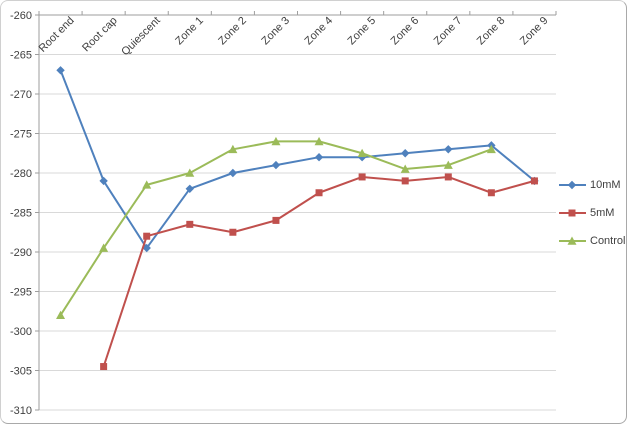 This screenshot has width=627, height=424. I want to click on x-category-label: Root cap, so click(100, 35).